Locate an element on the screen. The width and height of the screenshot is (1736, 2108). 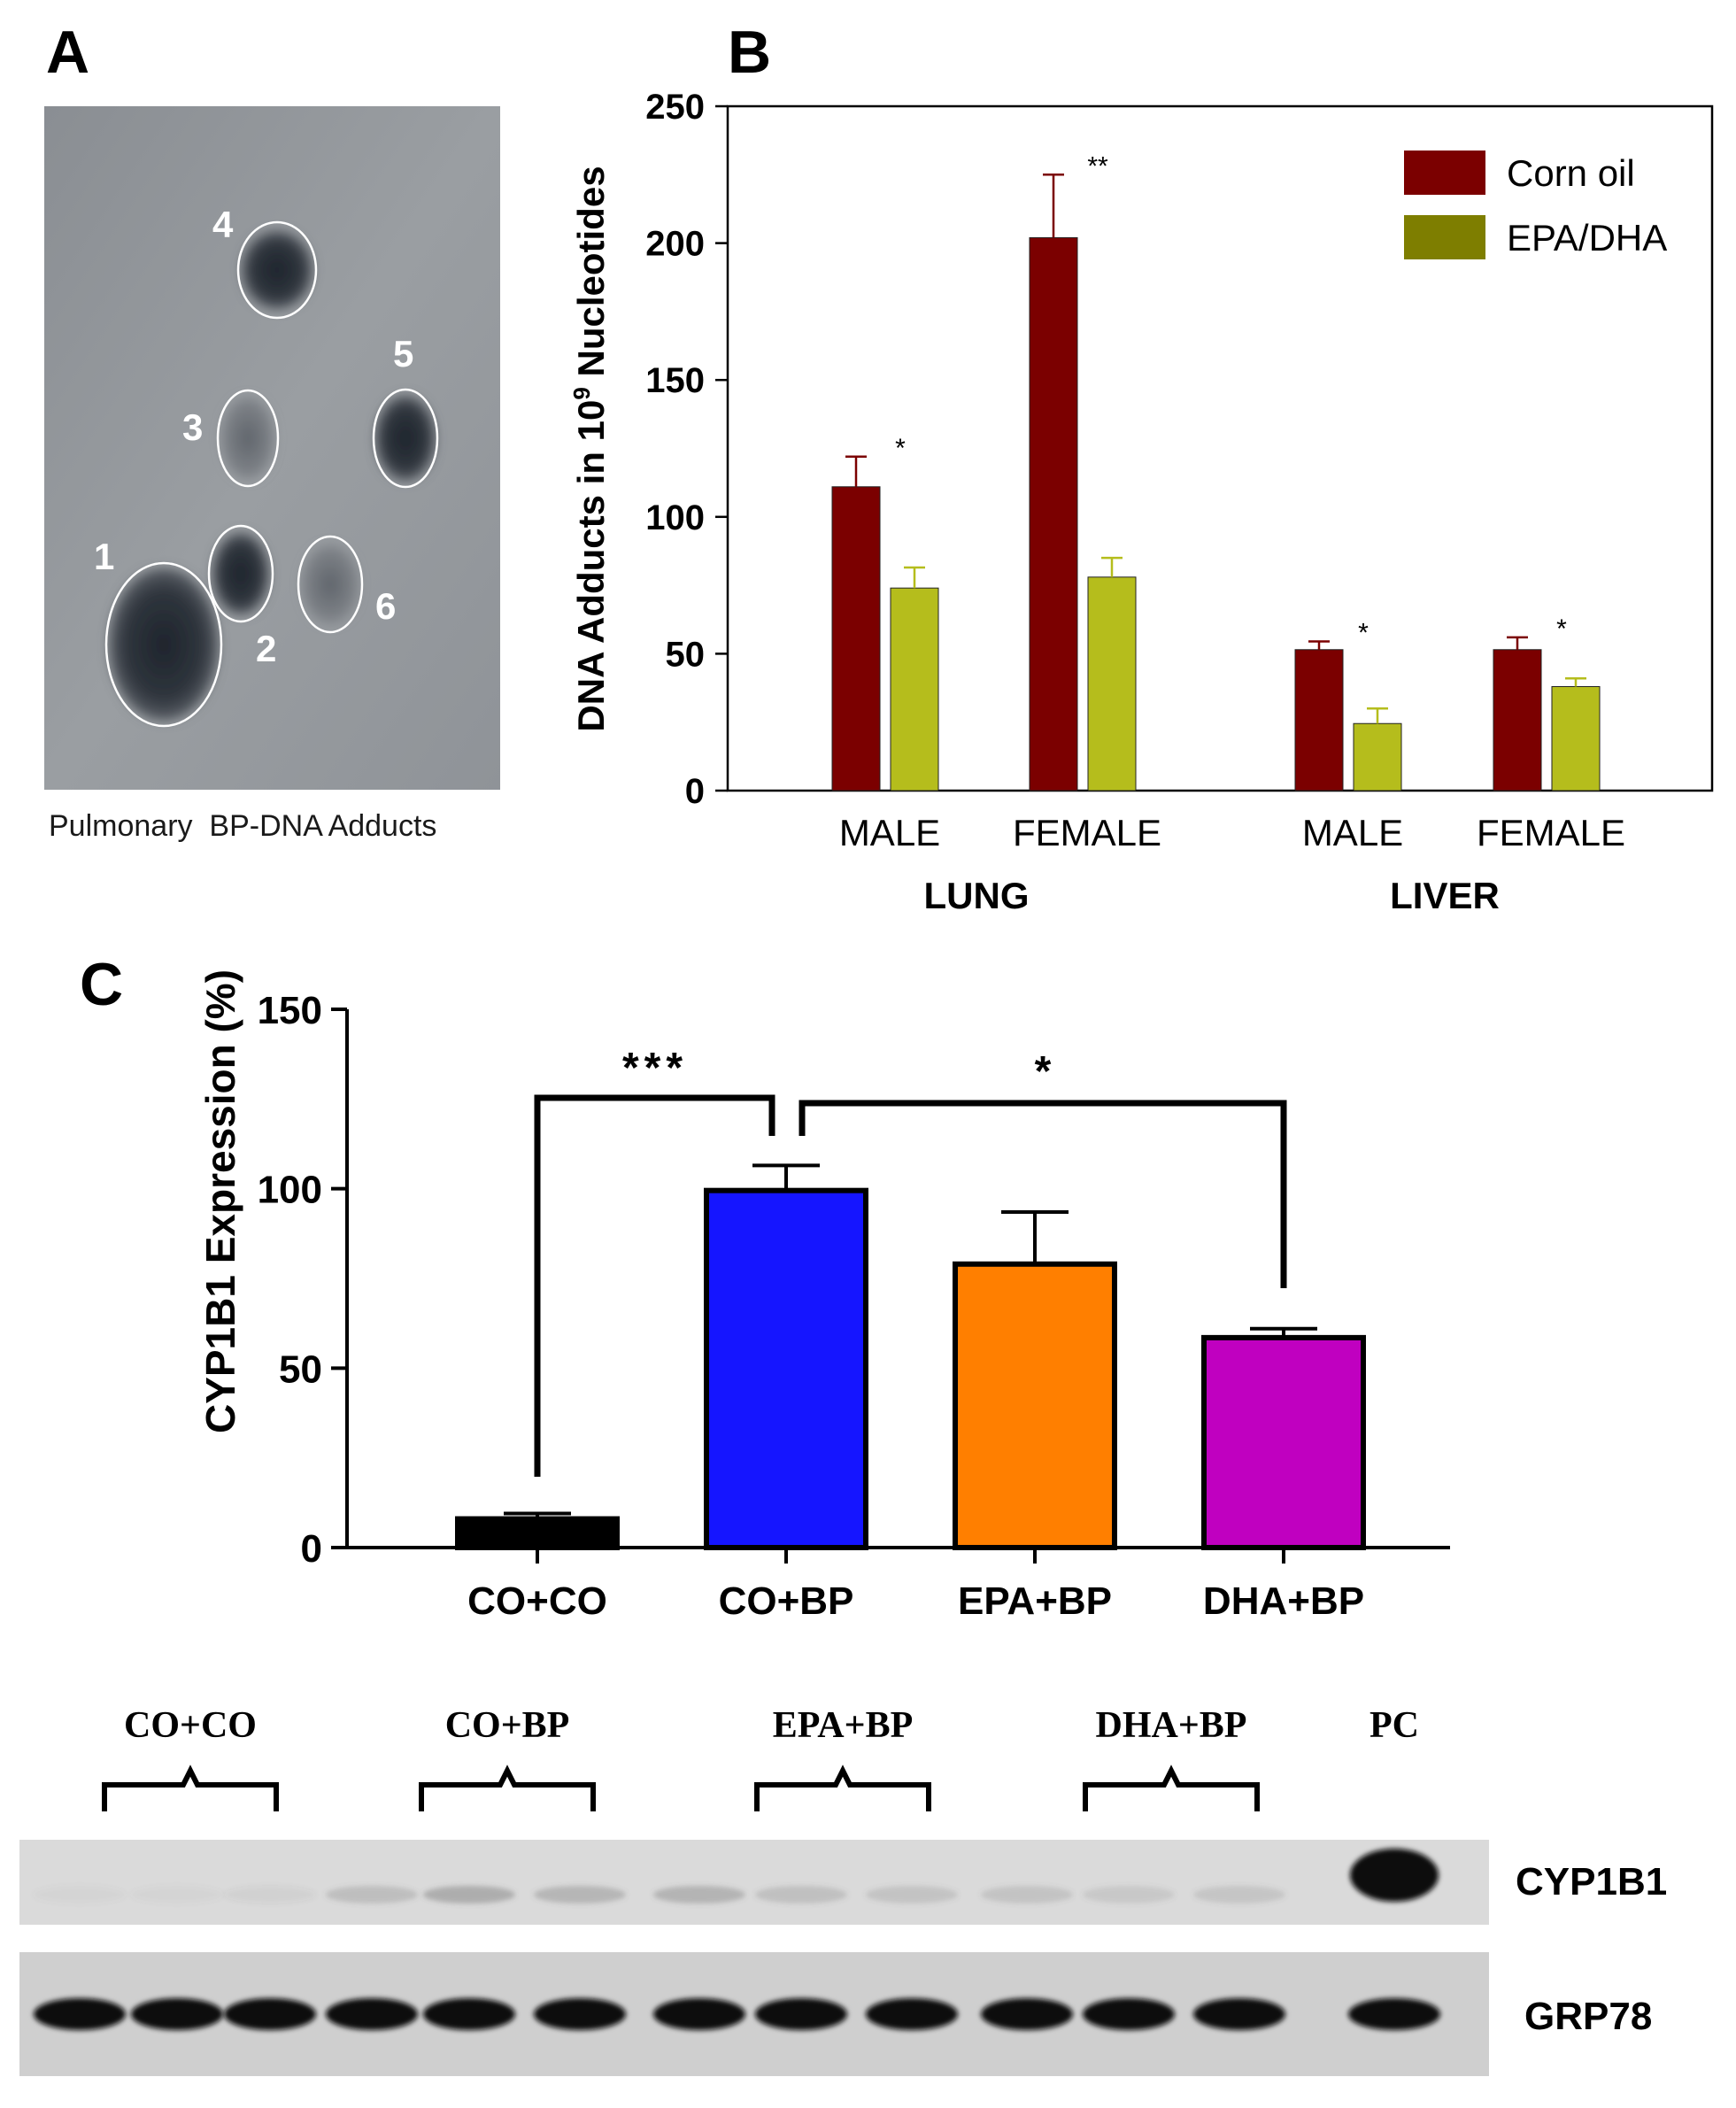
bar-epa-bp is located at coordinates (1035, 1405).